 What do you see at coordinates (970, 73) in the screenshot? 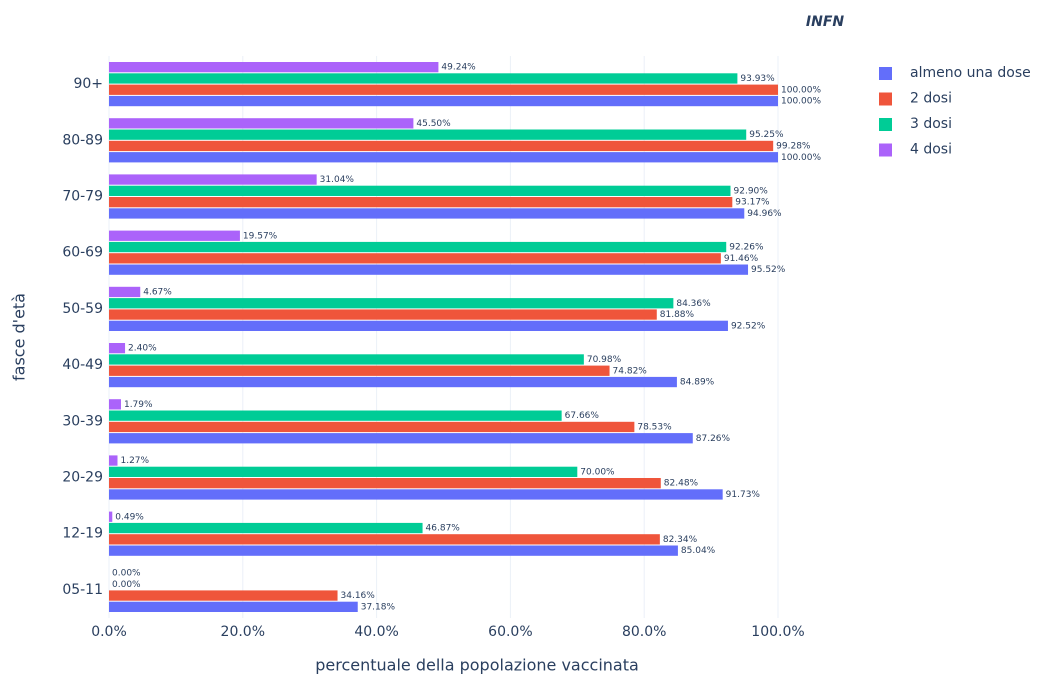
I see `legend-label: almeno una dose` at bounding box center [970, 73].